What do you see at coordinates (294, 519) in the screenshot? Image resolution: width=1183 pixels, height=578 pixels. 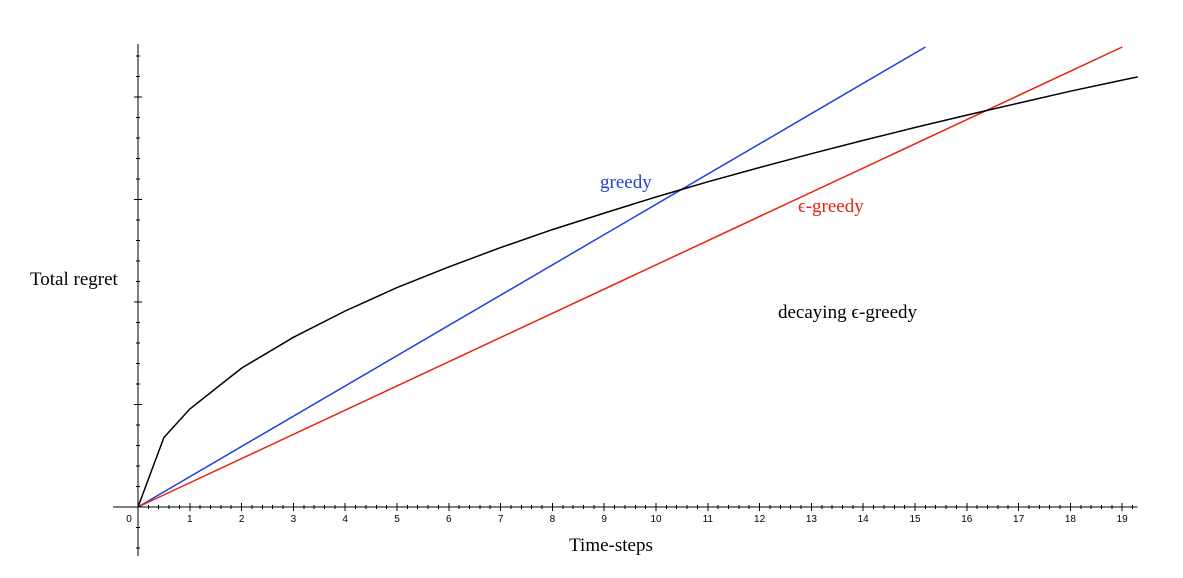 I see `x-tick-label: 3` at bounding box center [294, 519].